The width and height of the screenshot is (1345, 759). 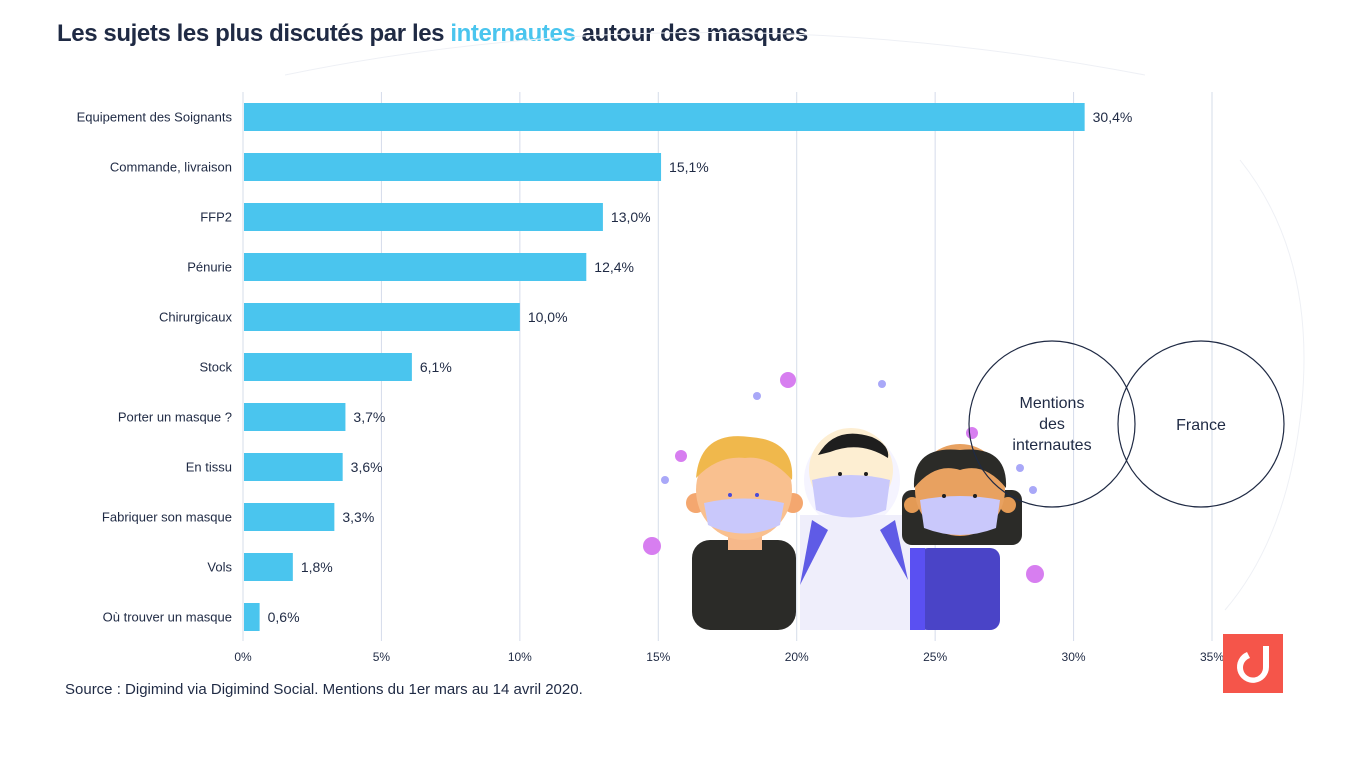 I want to click on category-label: Fabriquer son masque, so click(x=167, y=517).